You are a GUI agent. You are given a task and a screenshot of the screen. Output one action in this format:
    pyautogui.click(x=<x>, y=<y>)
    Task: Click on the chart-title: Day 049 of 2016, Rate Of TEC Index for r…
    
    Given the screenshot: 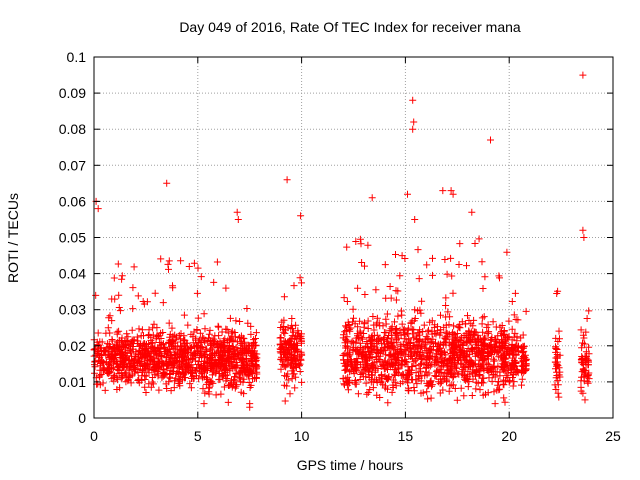 What is the action you would take?
    pyautogui.click(x=350, y=27)
    